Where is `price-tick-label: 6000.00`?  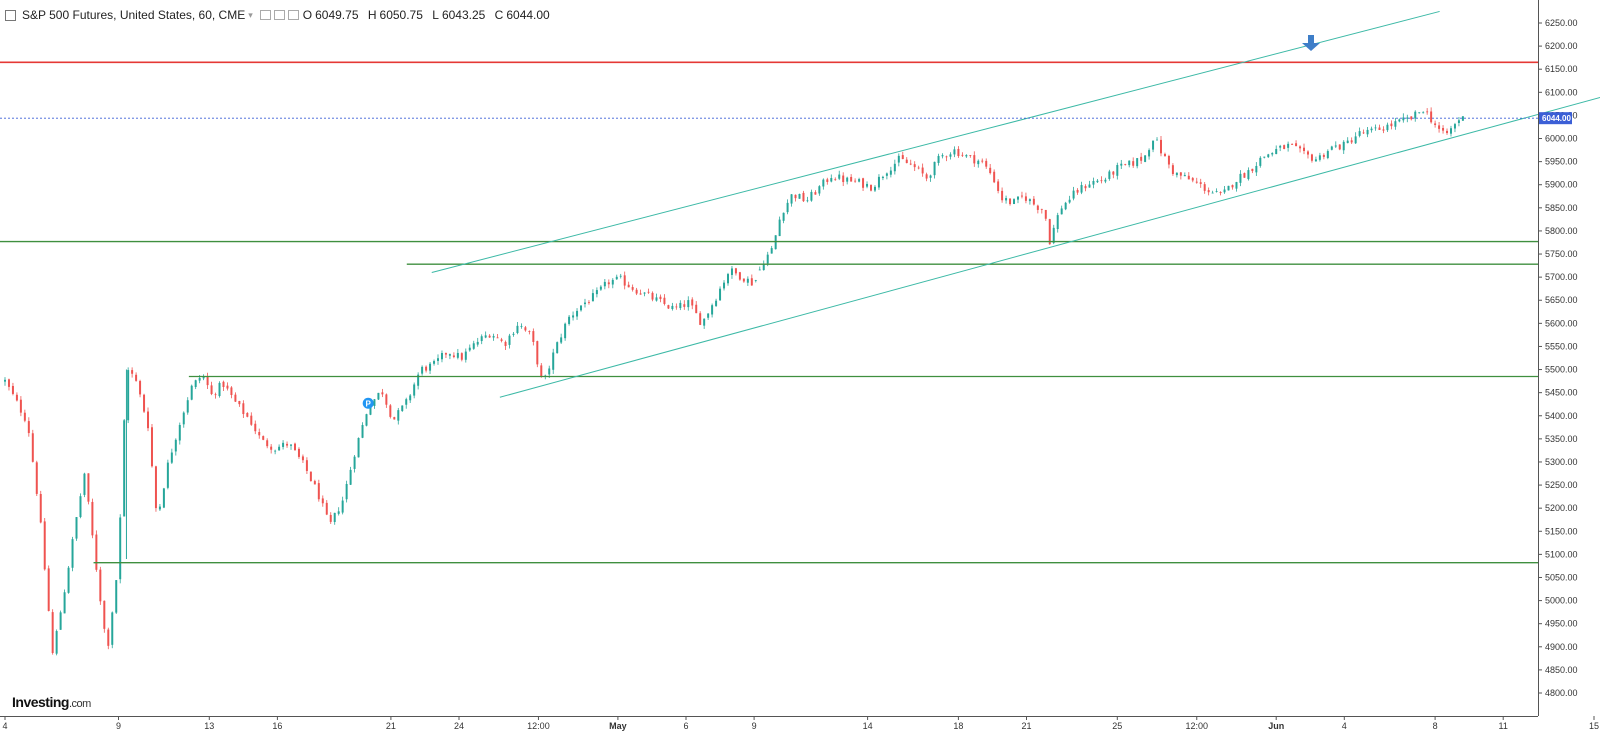
price-tick-label: 6000.00 is located at coordinates (1561, 139).